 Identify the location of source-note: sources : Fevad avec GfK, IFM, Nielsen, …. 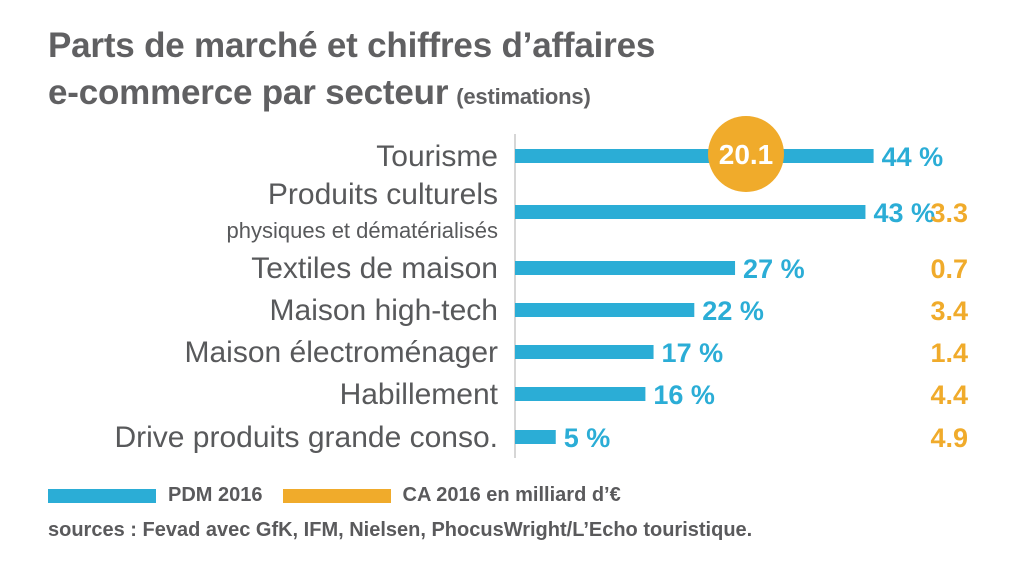
(400, 530).